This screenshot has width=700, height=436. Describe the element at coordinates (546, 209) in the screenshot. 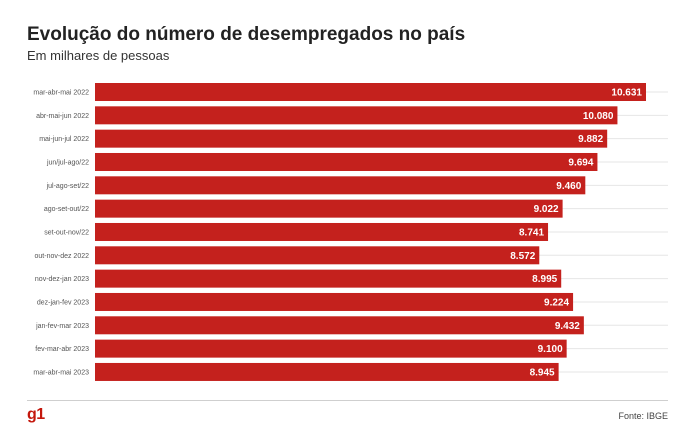

I see `value-label: 9.022` at that location.